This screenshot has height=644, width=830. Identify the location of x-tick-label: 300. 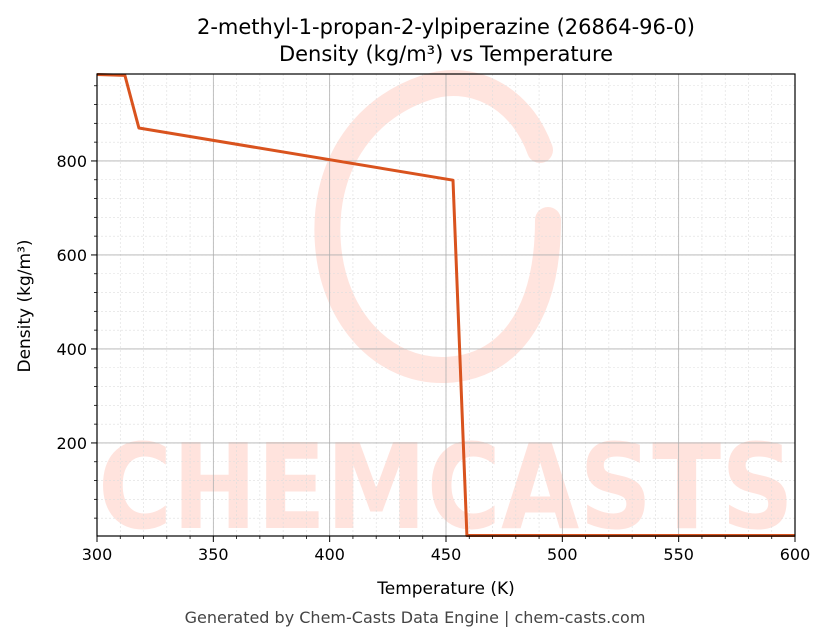
(97, 554).